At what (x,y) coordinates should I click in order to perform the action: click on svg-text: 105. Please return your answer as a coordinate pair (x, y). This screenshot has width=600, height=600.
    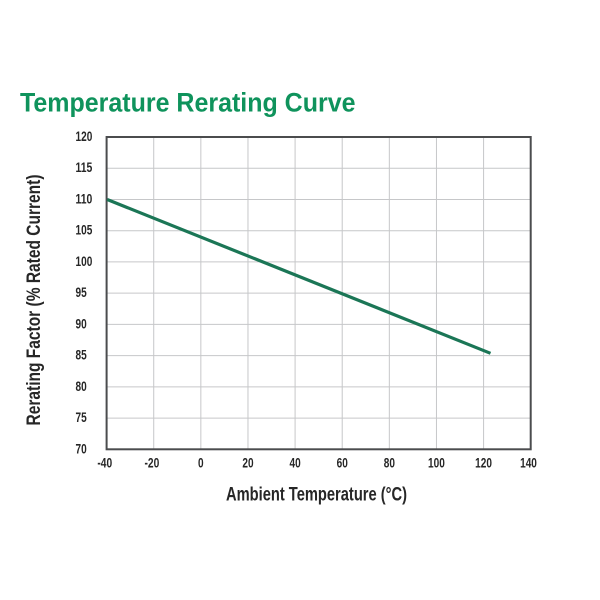
    Looking at the image, I should click on (84, 230).